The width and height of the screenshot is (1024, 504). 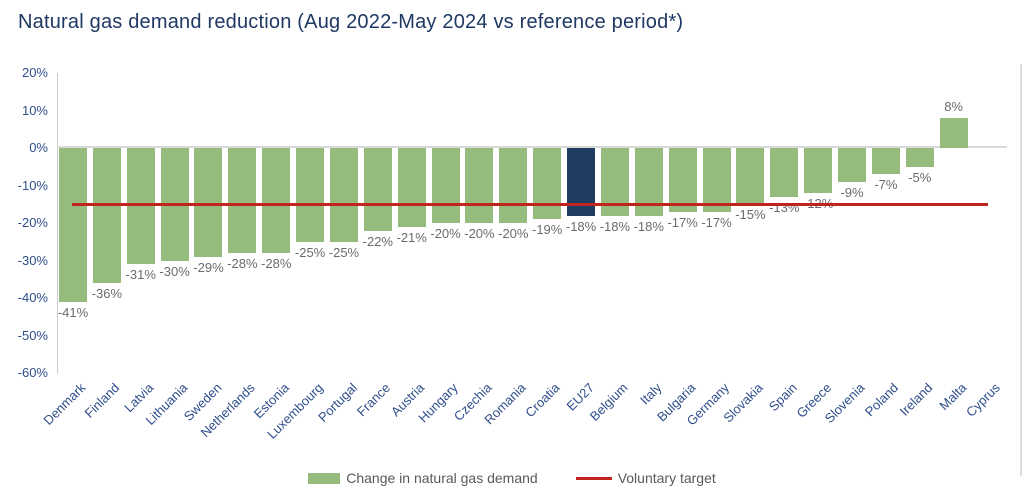 I want to click on y-axis-line, so click(x=57, y=223).